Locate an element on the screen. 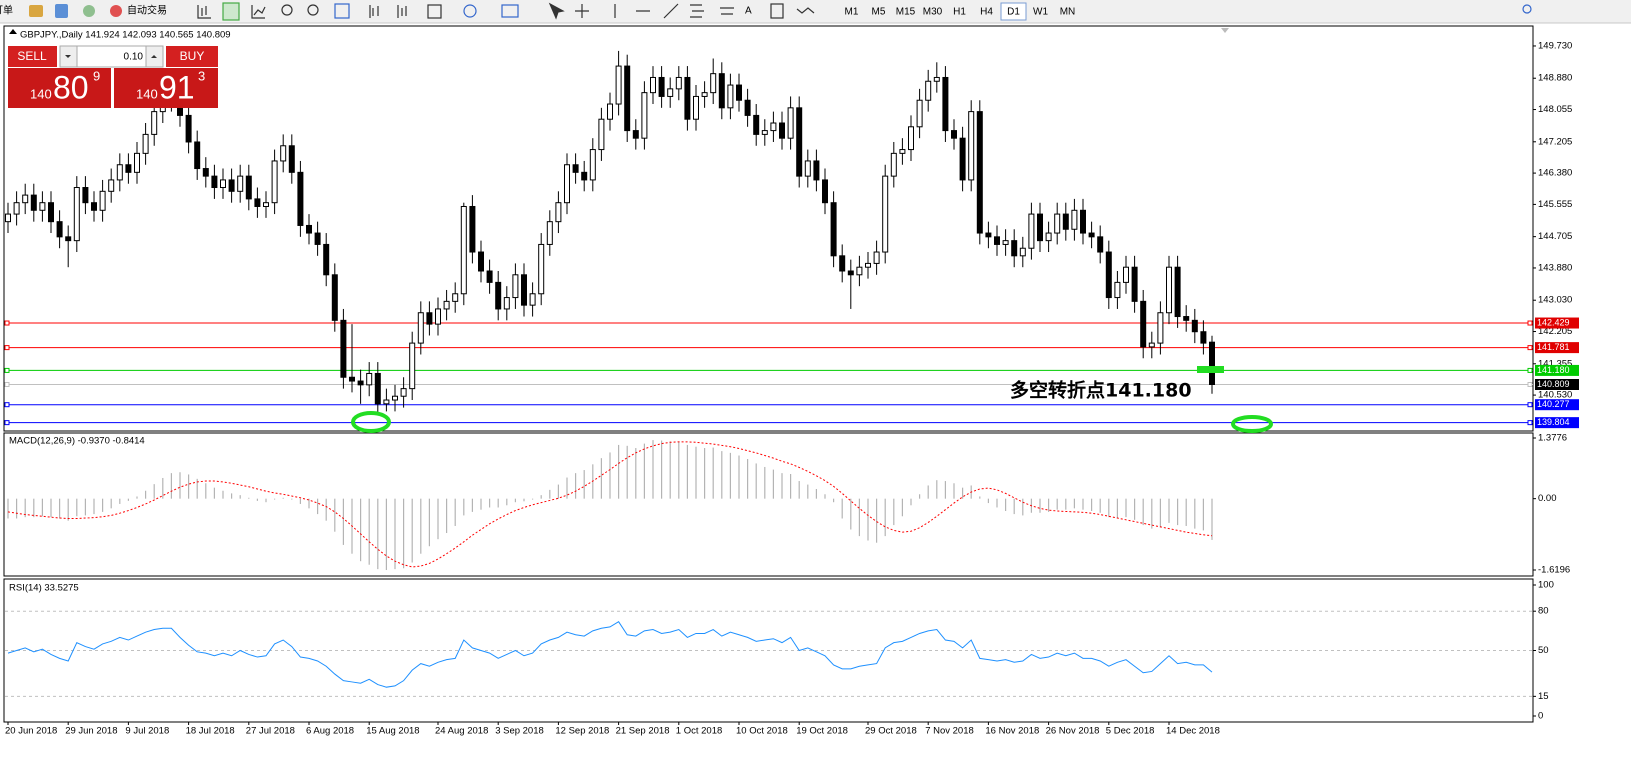  buy-button is located at coordinates (192, 56).